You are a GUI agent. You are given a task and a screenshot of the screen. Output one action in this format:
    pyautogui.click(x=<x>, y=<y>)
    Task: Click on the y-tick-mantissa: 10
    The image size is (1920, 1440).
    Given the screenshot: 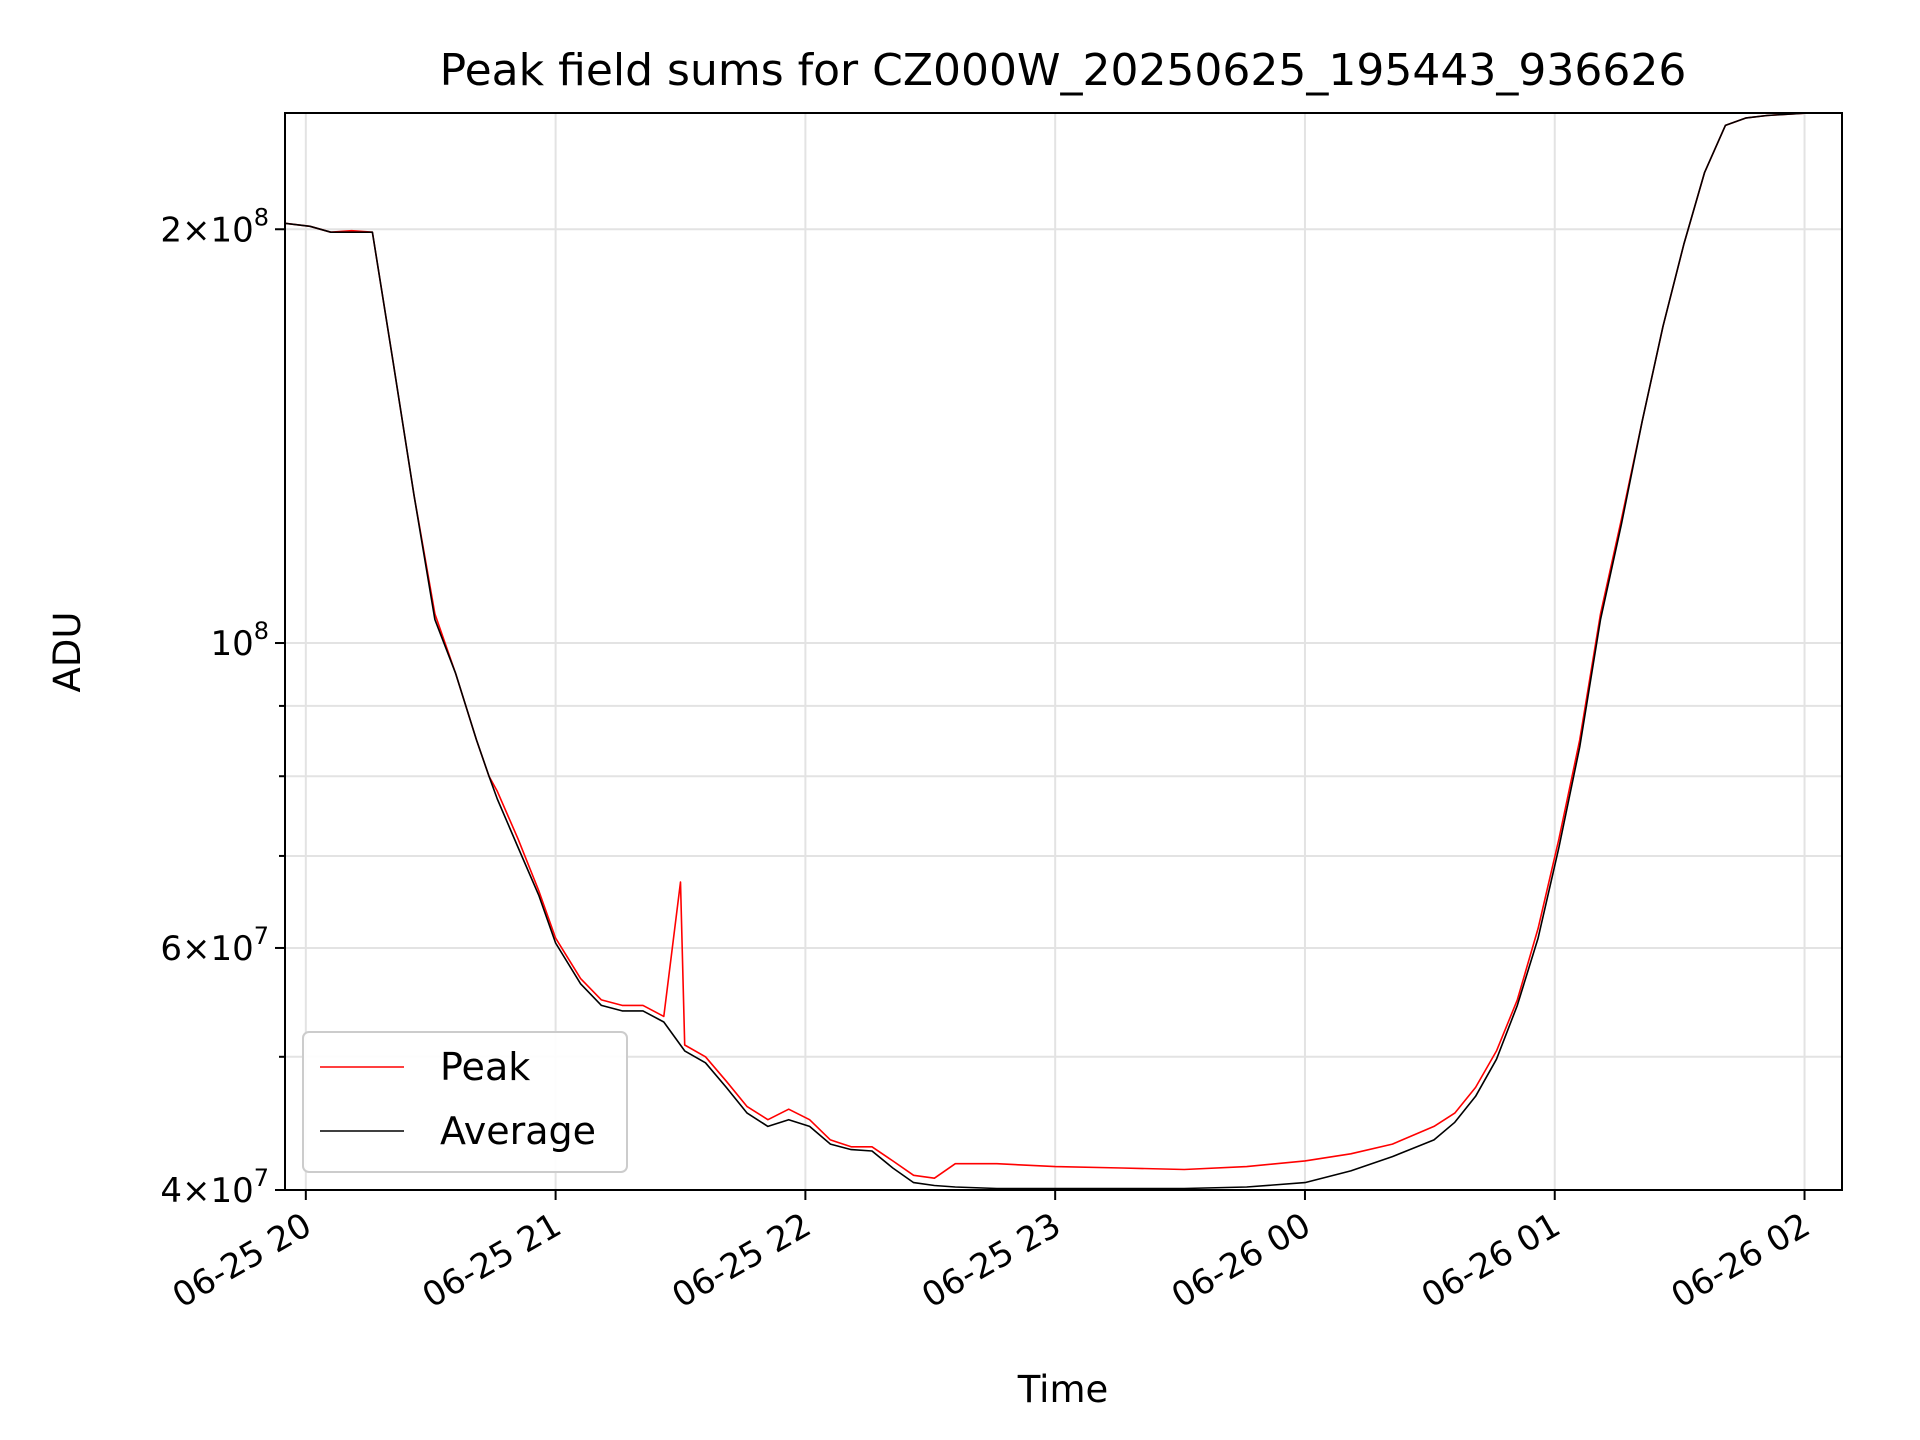 What is the action you would take?
    pyautogui.click(x=231, y=644)
    